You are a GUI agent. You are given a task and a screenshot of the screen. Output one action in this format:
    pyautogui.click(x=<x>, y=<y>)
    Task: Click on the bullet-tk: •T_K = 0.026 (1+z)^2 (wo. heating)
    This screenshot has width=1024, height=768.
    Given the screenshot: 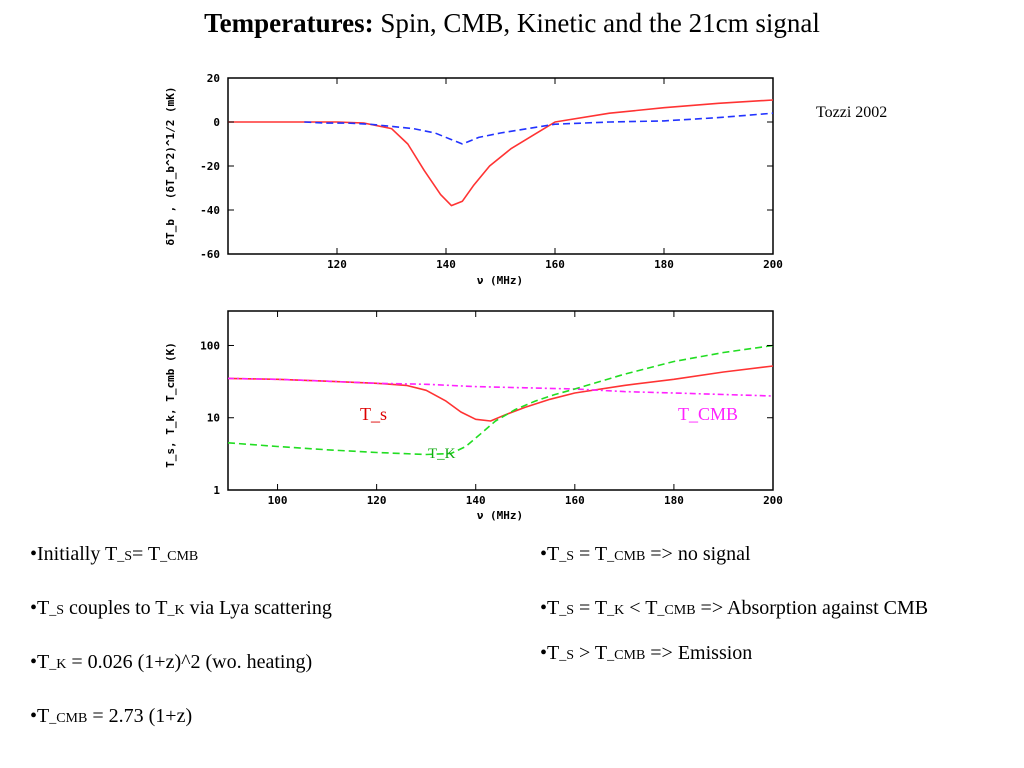 What is the action you would take?
    pyautogui.click(x=171, y=662)
    